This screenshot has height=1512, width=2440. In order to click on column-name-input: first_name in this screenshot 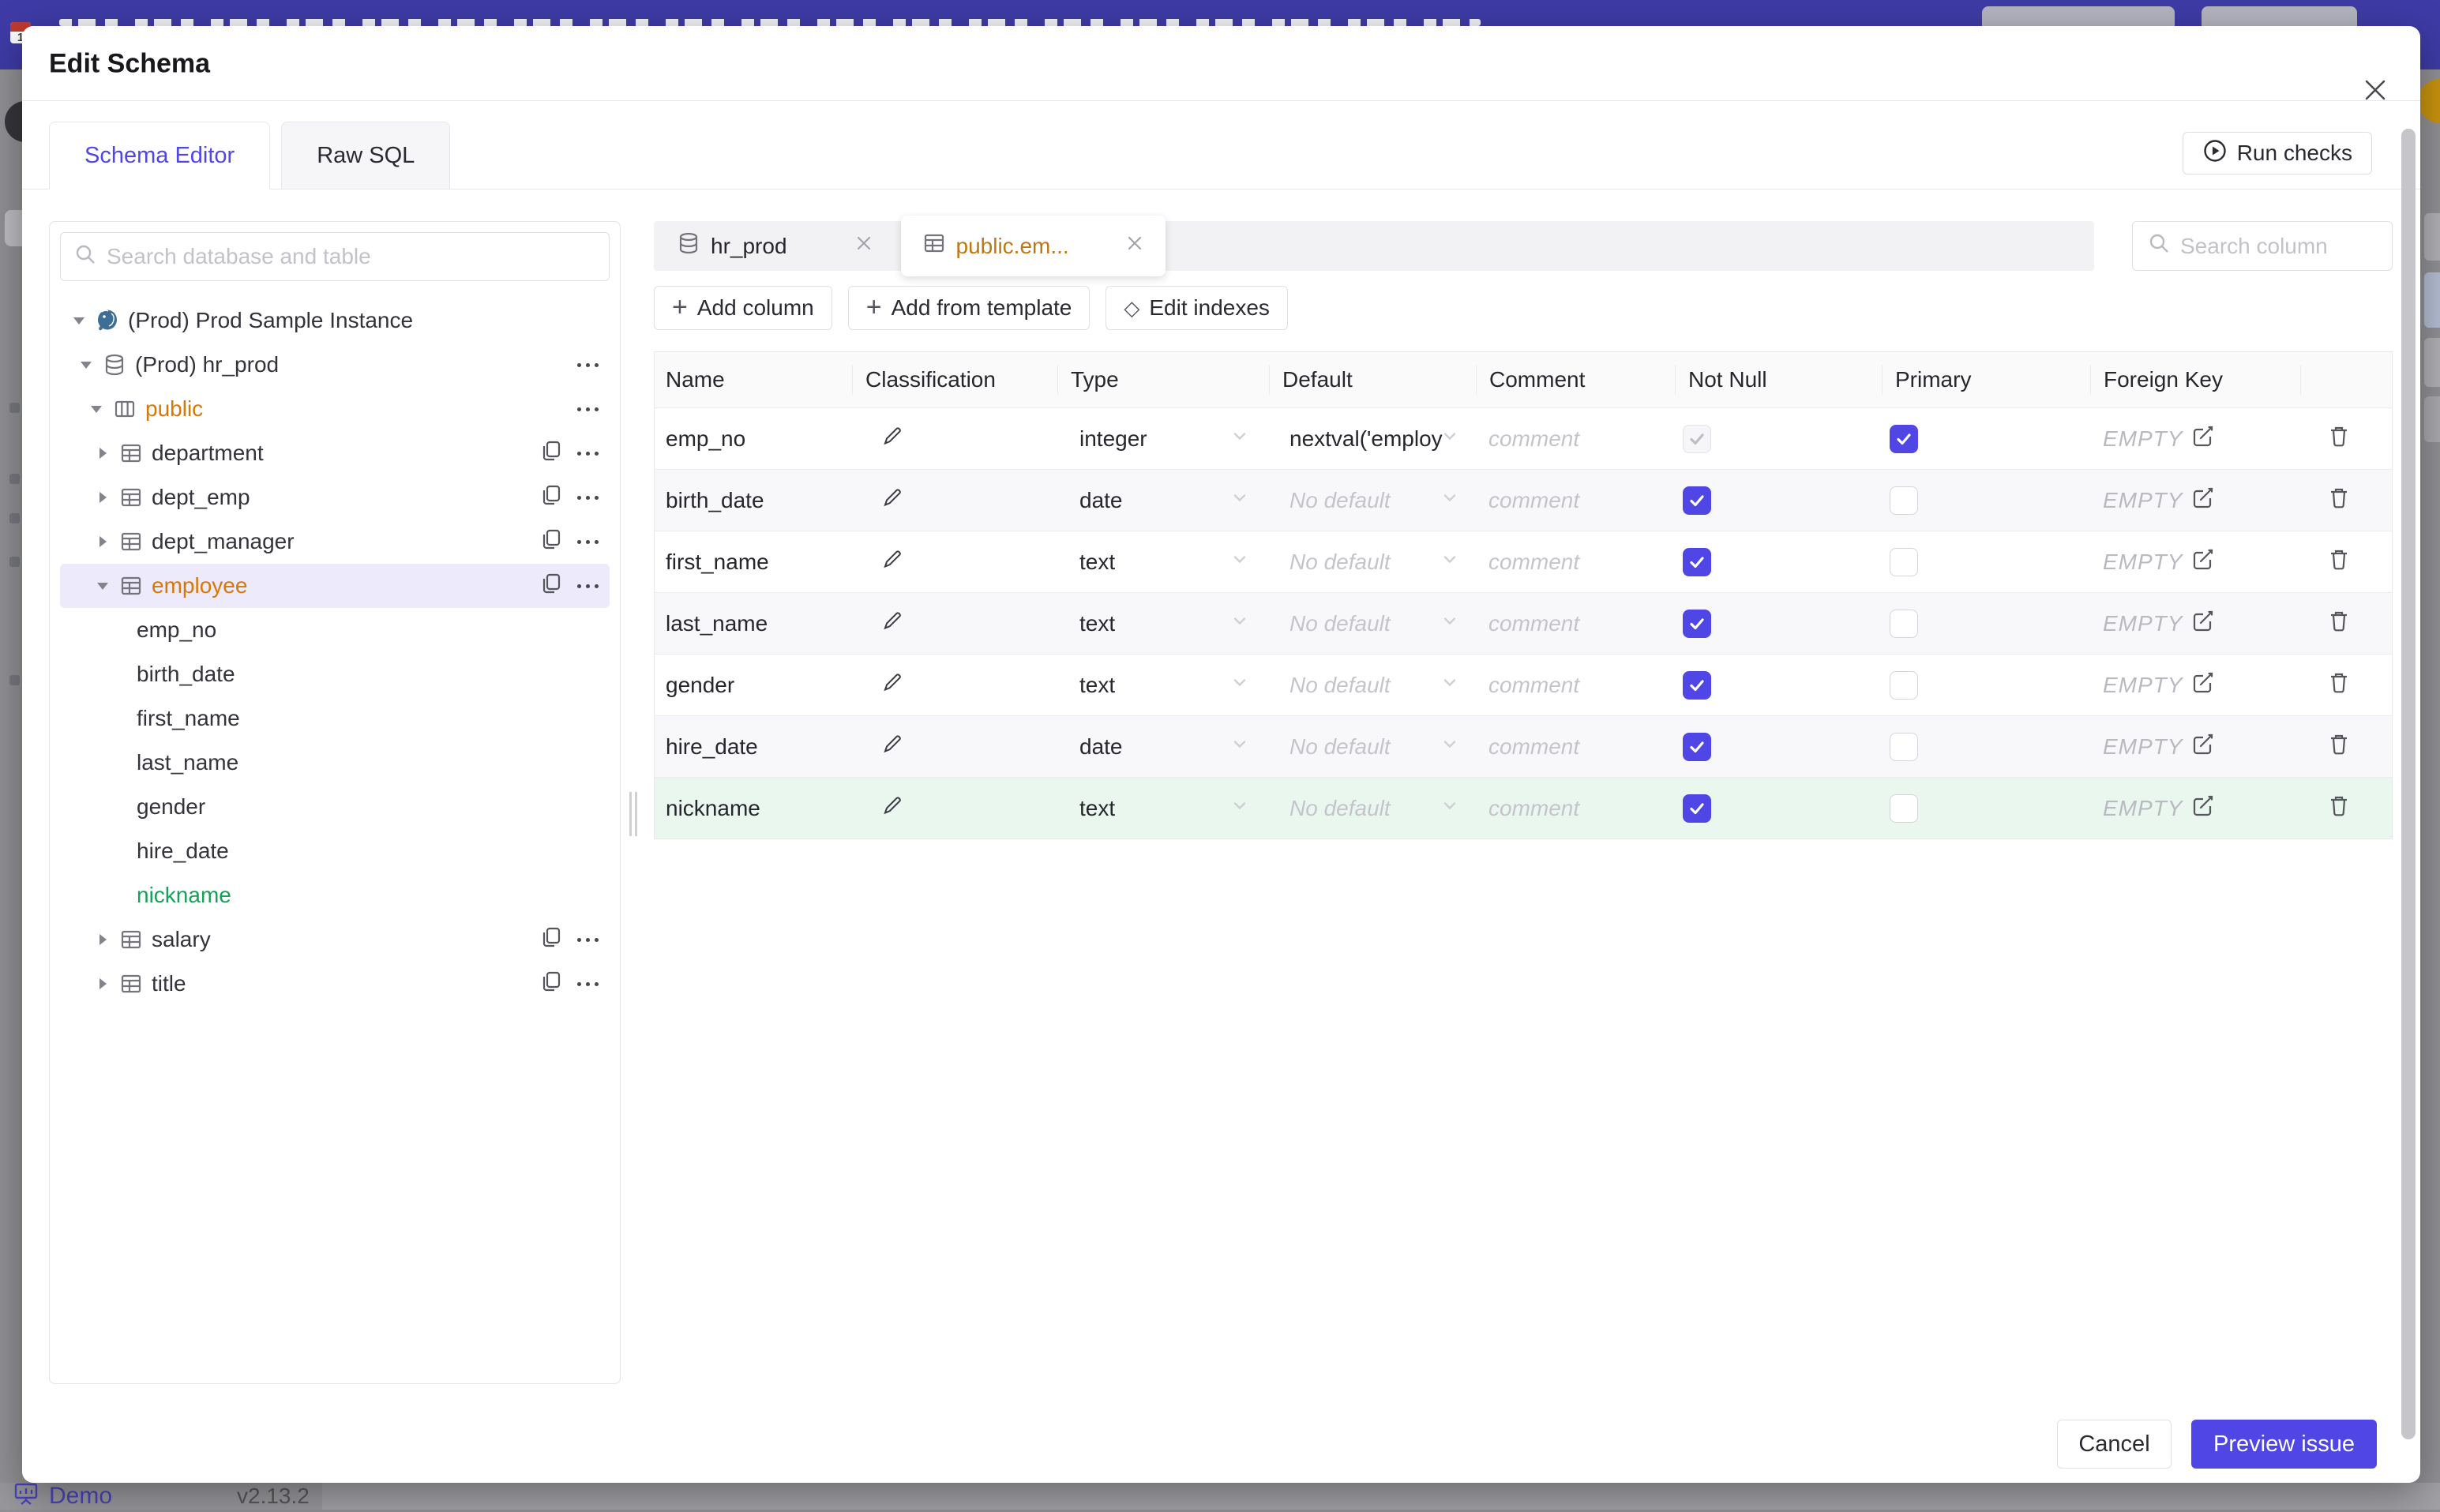, I will do `click(717, 561)`.